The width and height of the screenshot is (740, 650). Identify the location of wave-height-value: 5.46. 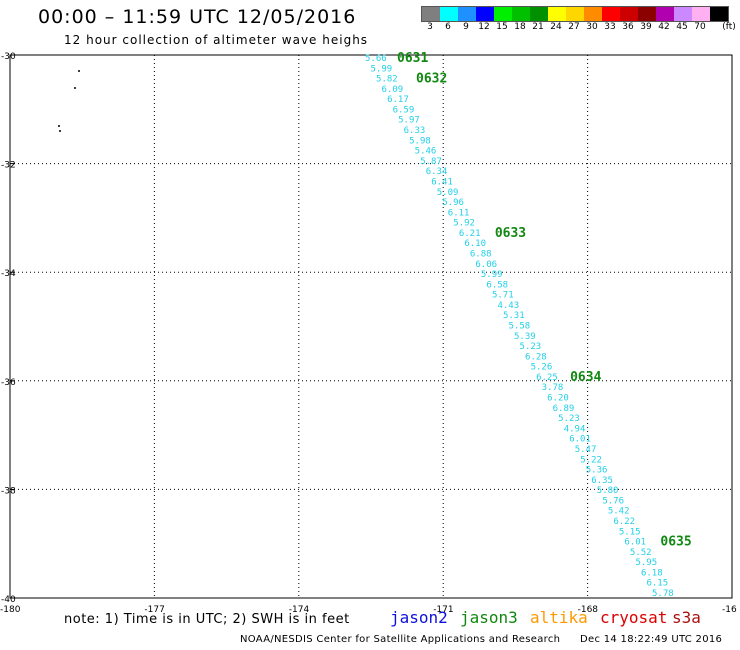
(426, 152).